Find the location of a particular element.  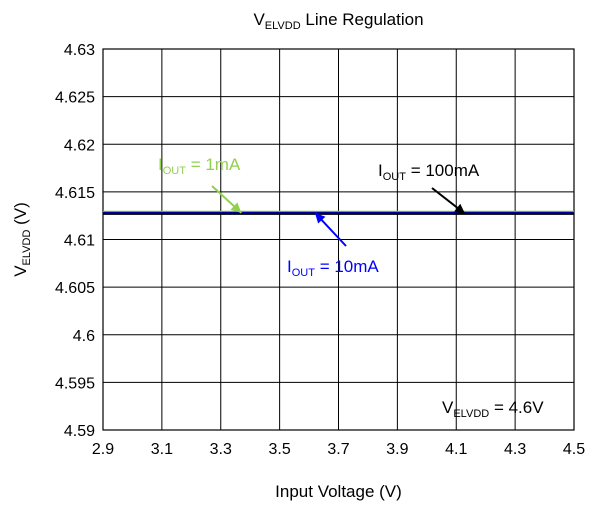

annotation-label-4: VELVDD = 4.6V is located at coordinates (493, 409).